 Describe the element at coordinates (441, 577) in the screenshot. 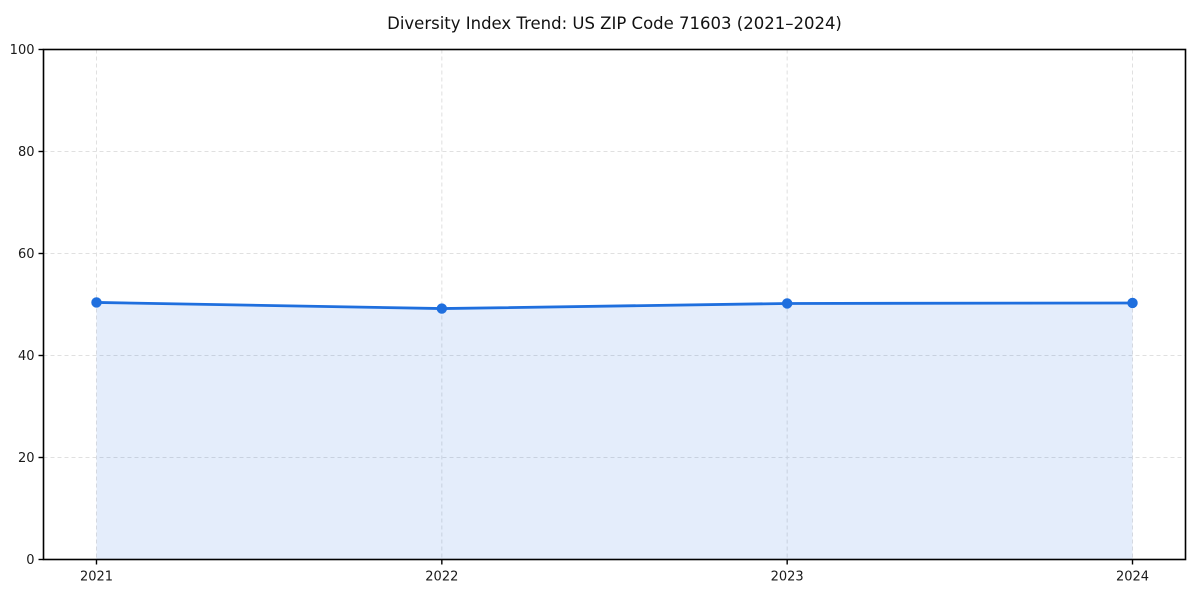

I see `x-tick-label: 2022` at that location.